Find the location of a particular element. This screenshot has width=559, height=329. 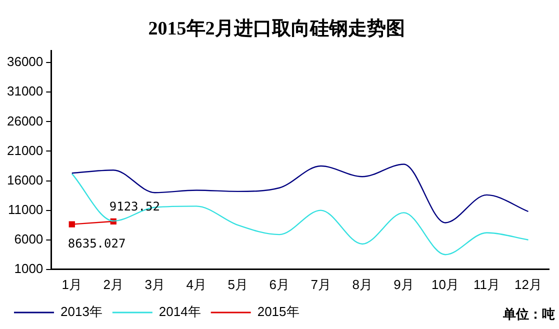

x-tick-label: 9月 is located at coordinates (404, 284).